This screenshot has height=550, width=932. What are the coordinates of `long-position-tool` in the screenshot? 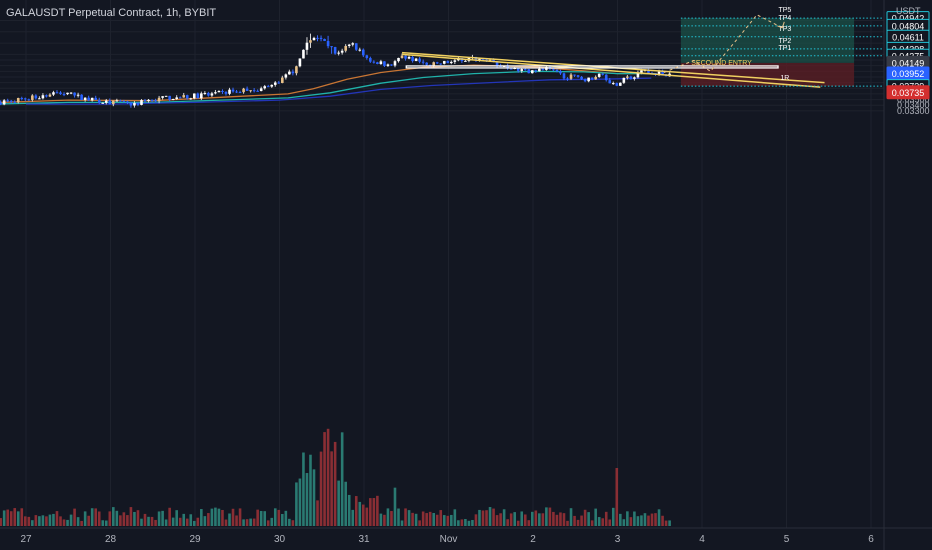 It's located at (767, 52).